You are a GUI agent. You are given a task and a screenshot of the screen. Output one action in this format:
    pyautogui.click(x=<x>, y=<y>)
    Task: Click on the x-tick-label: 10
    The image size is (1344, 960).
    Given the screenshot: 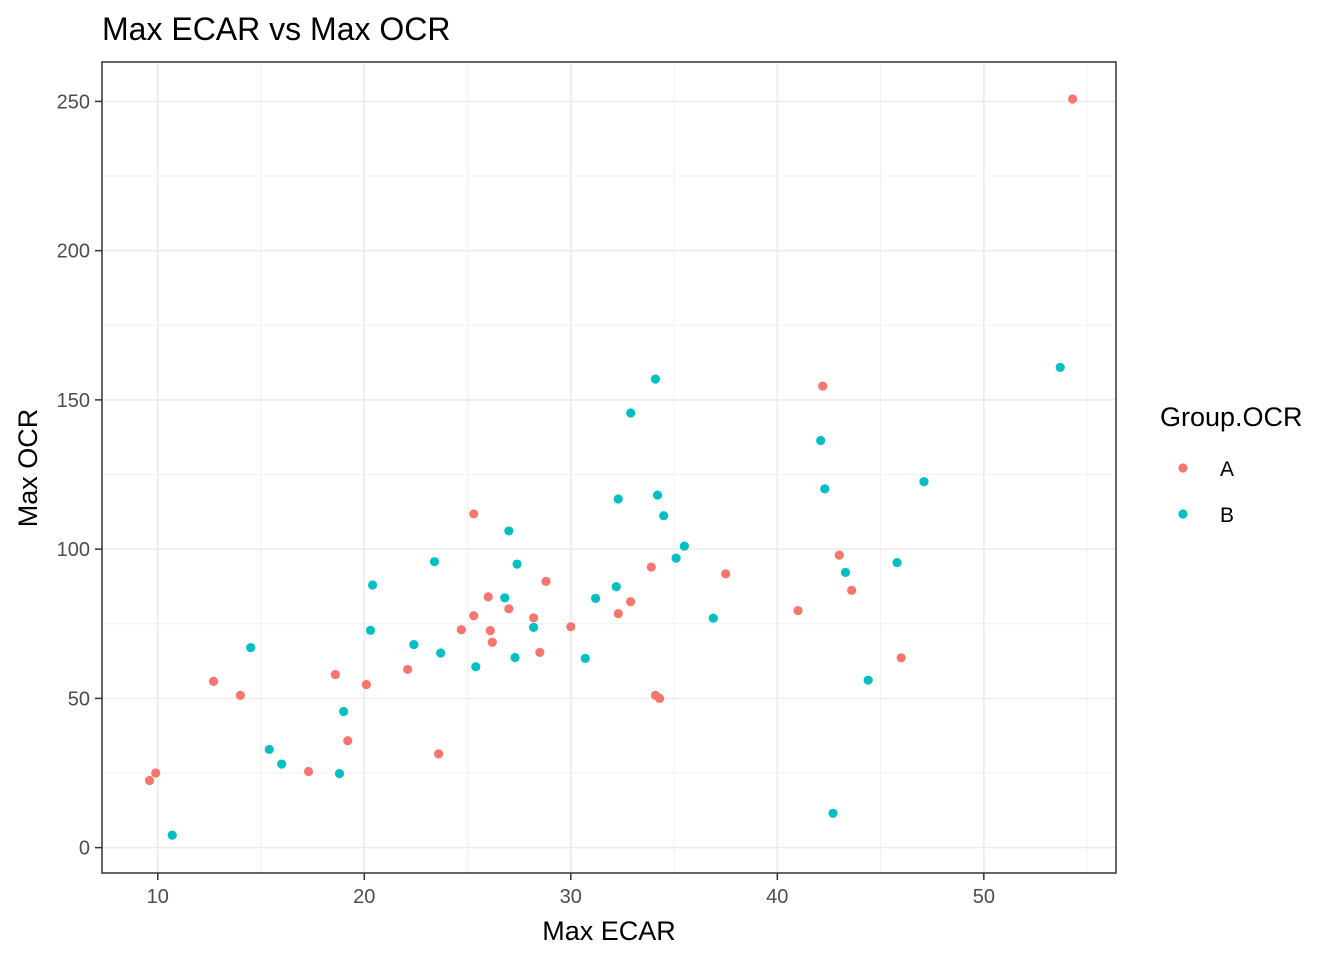 What is the action you would take?
    pyautogui.click(x=158, y=897)
    